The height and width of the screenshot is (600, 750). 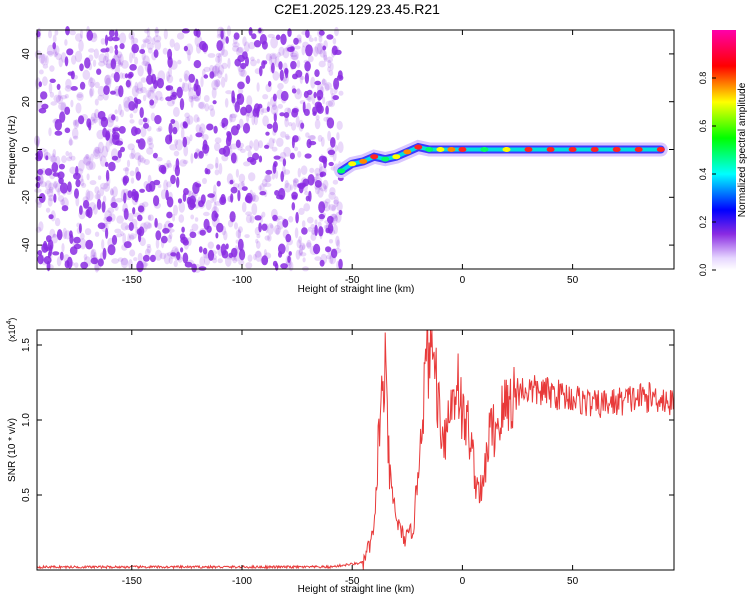 What do you see at coordinates (573, 581) in the screenshot?
I see `snr-x-tick-label: 50` at bounding box center [573, 581].